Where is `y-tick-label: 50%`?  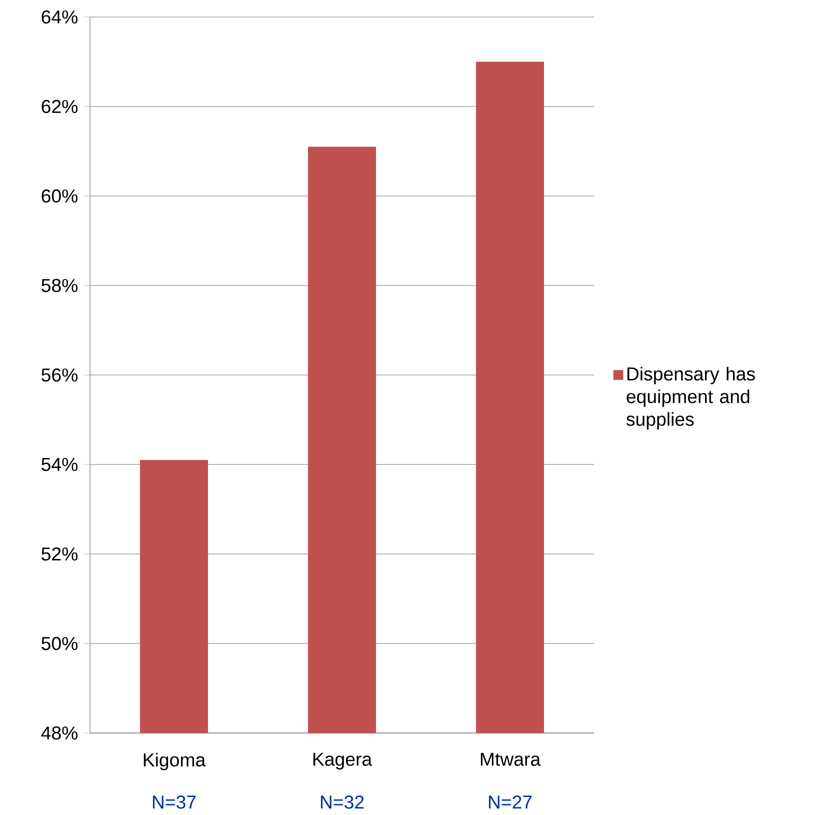
y-tick-label: 50% is located at coordinates (60, 643).